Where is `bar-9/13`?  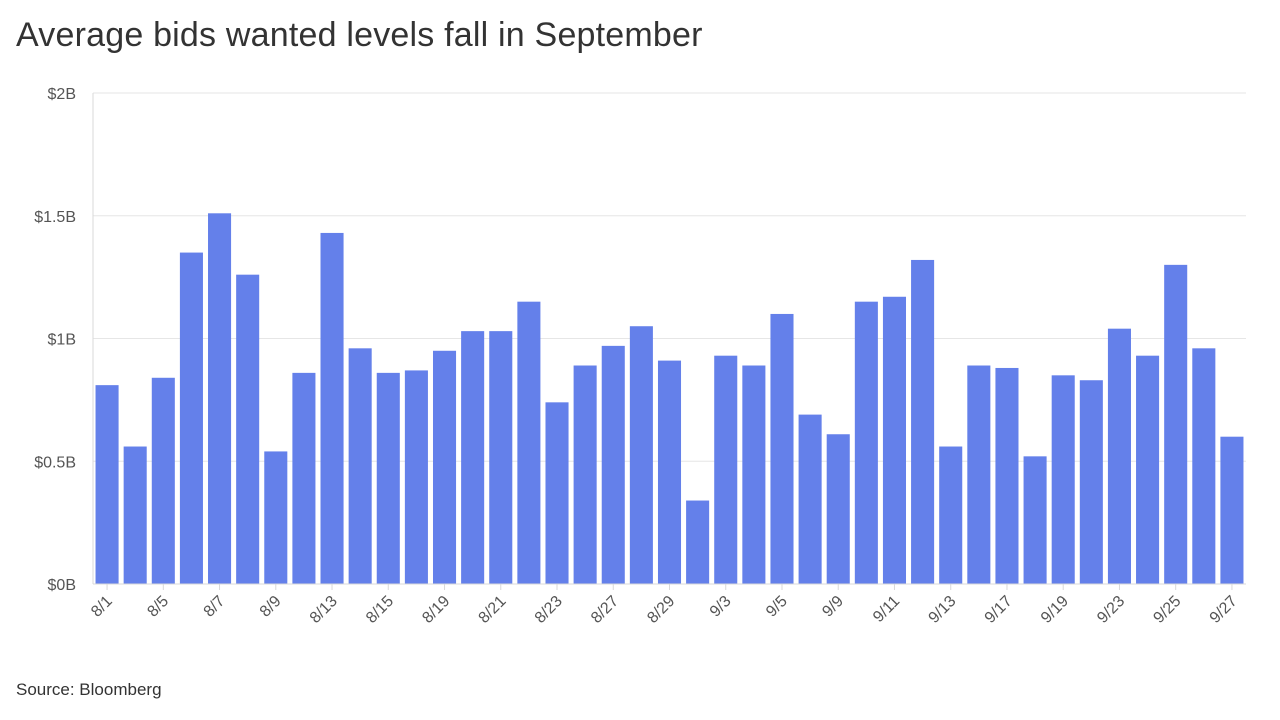 bar-9/13 is located at coordinates (951, 515).